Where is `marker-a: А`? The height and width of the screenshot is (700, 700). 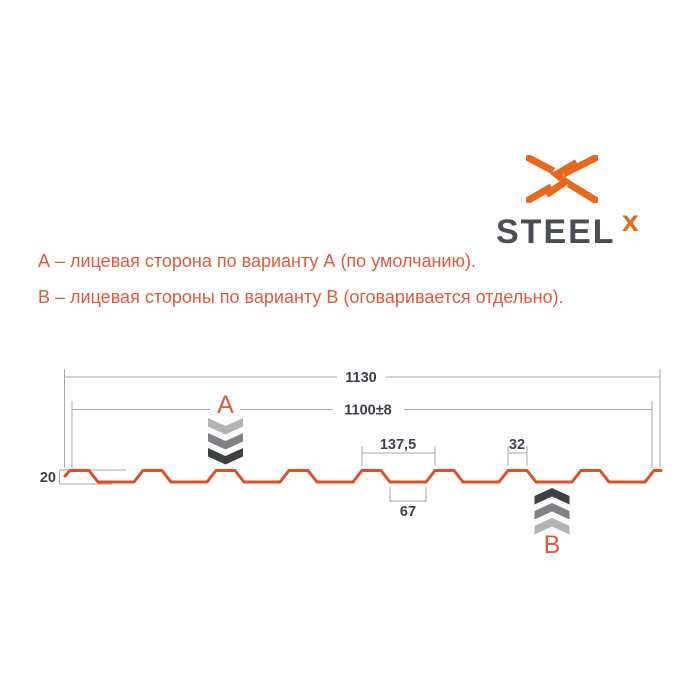
marker-a: А is located at coordinates (225, 428).